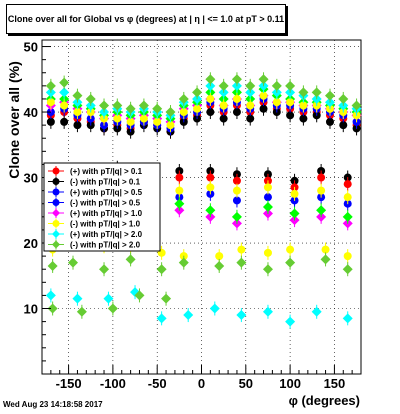 Image resolution: width=400 pixels, height=414 pixels. I want to click on y-tick-label: 40, so click(31, 112).